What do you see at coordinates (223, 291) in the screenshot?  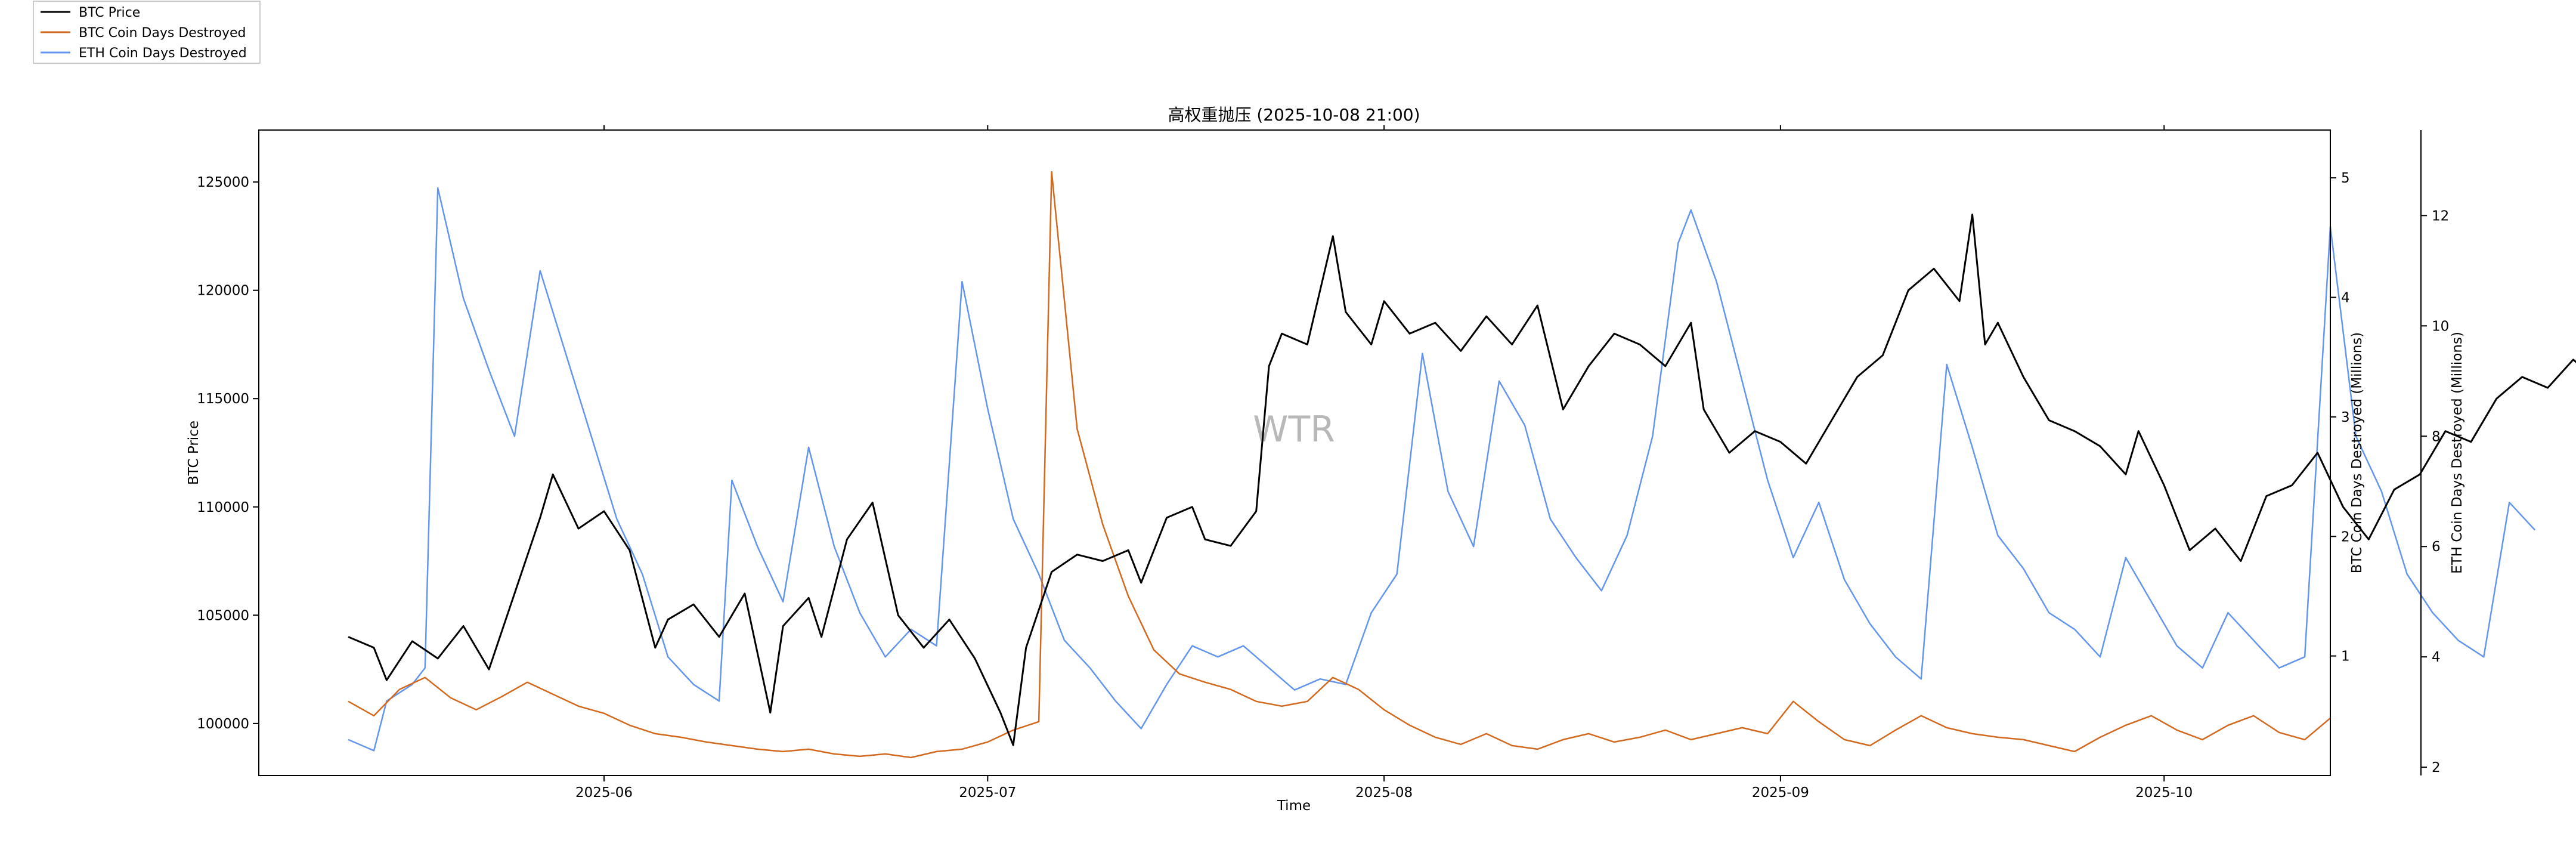 I see `left-tick-label: 120000` at bounding box center [223, 291].